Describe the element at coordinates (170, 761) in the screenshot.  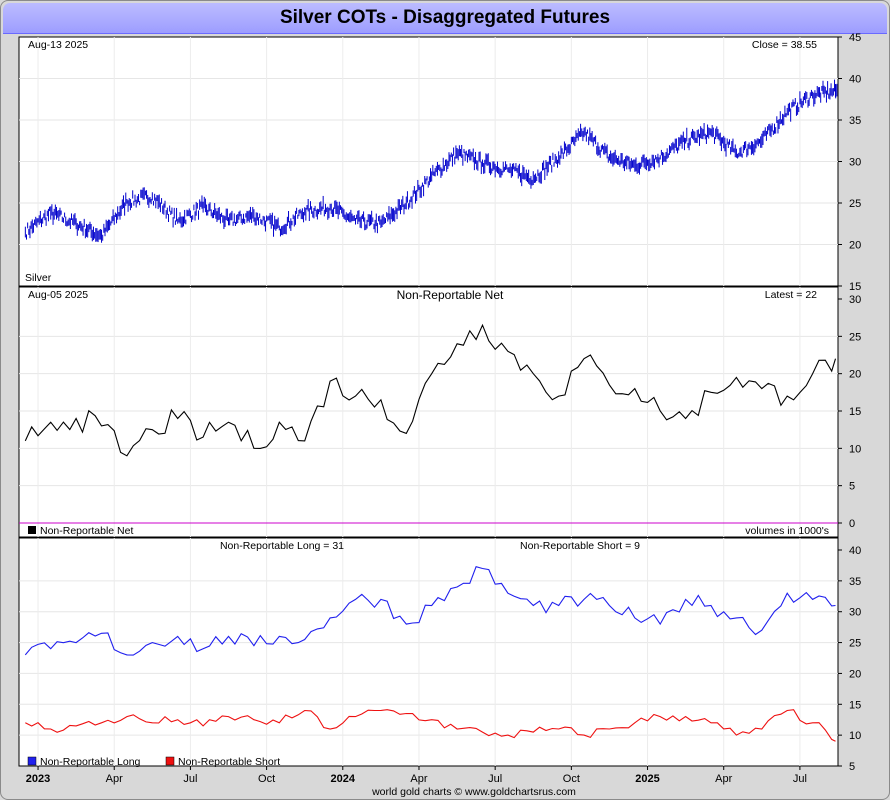
I see `short-legend-swatch` at that location.